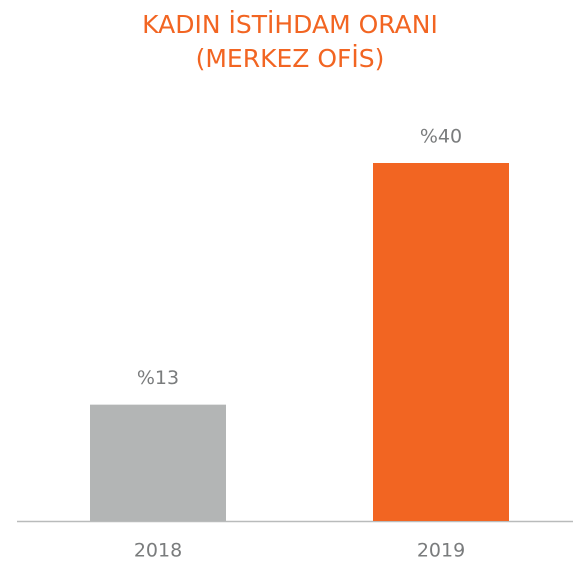 The width and height of the screenshot is (573, 570). I want to click on value-label: %13, so click(158, 378).